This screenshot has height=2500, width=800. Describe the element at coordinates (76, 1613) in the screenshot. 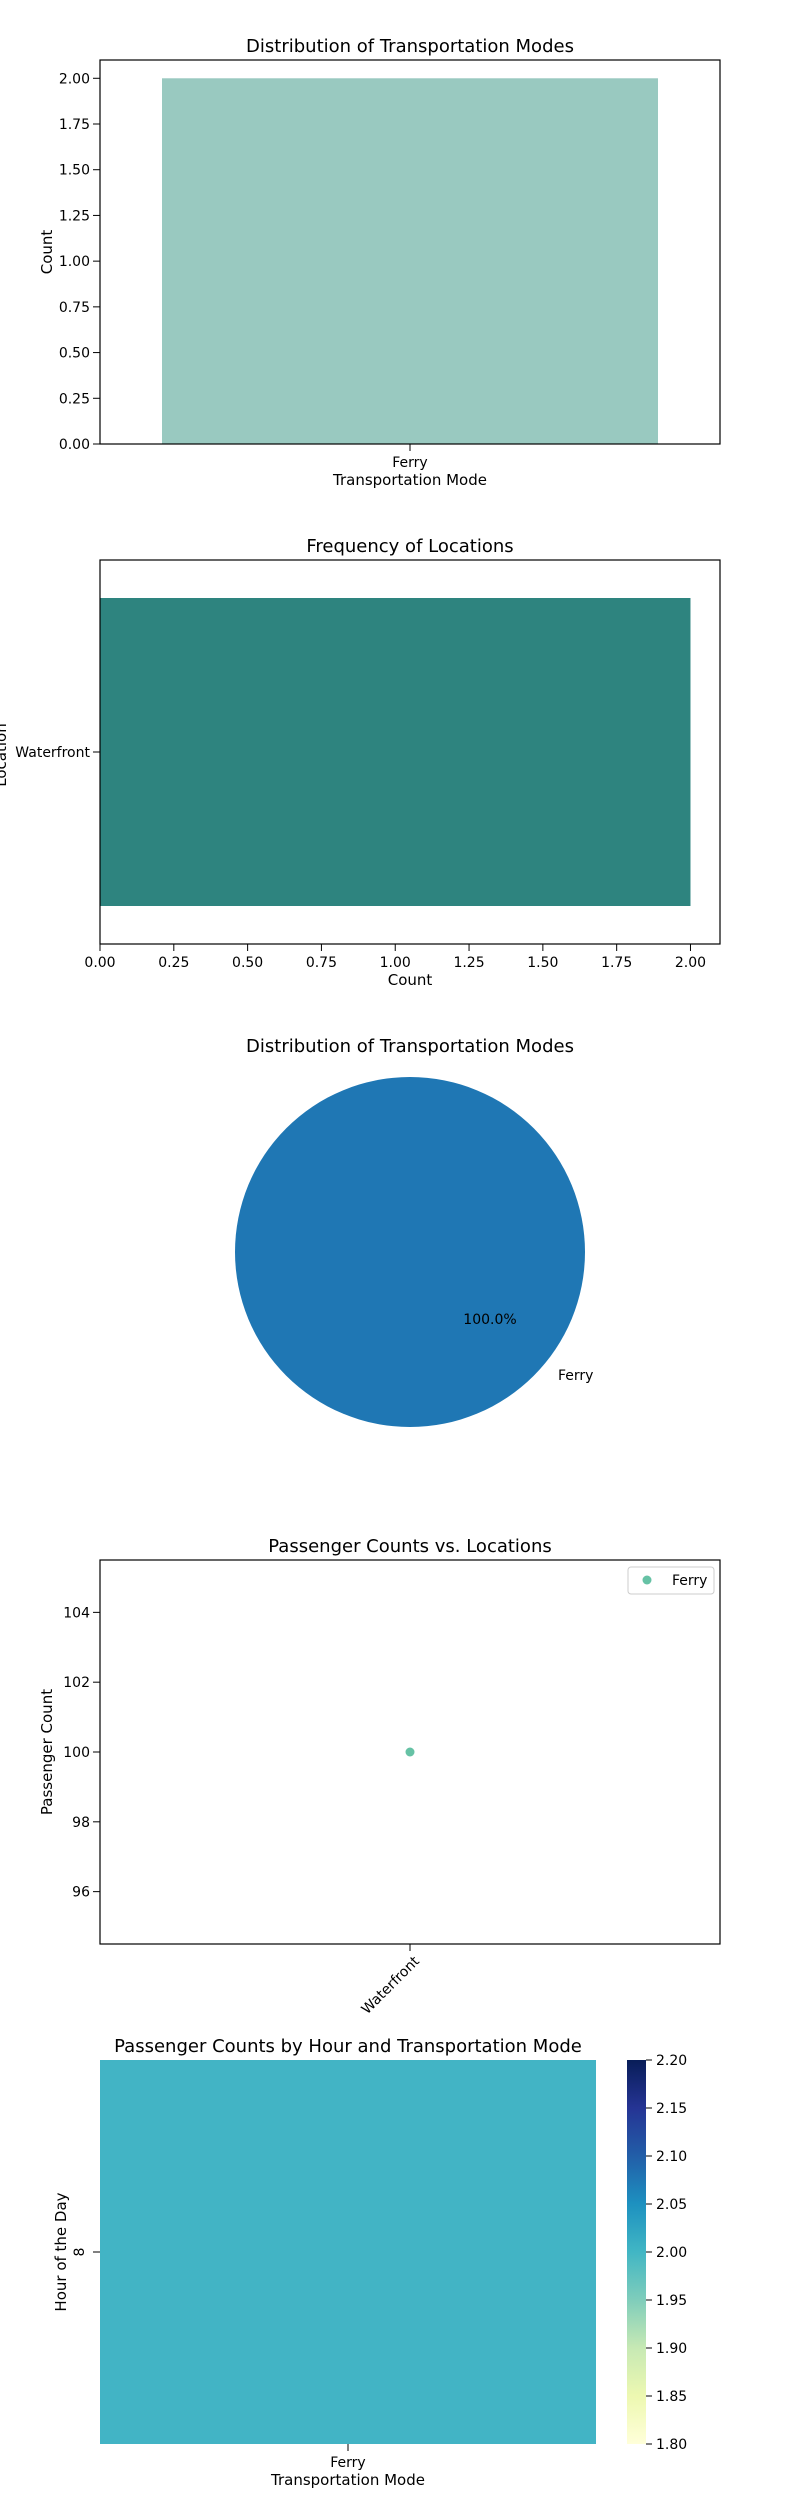

I see `chart-4-y-tick-label: 104` at that location.